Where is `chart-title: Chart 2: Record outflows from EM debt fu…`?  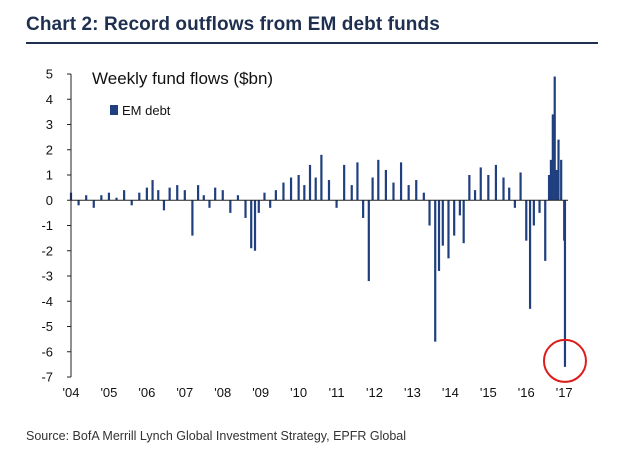
chart-title: Chart 2: Record outflows from EM debt fu… is located at coordinates (233, 24).